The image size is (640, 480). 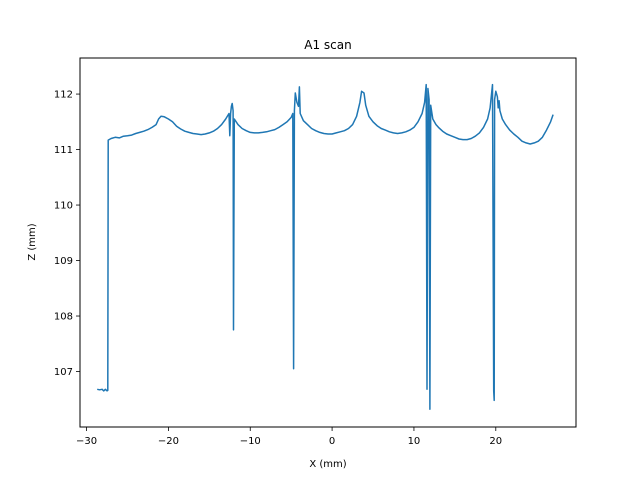 What do you see at coordinates (32, 241) in the screenshot?
I see `y-axis-label: Z (mm)` at bounding box center [32, 241].